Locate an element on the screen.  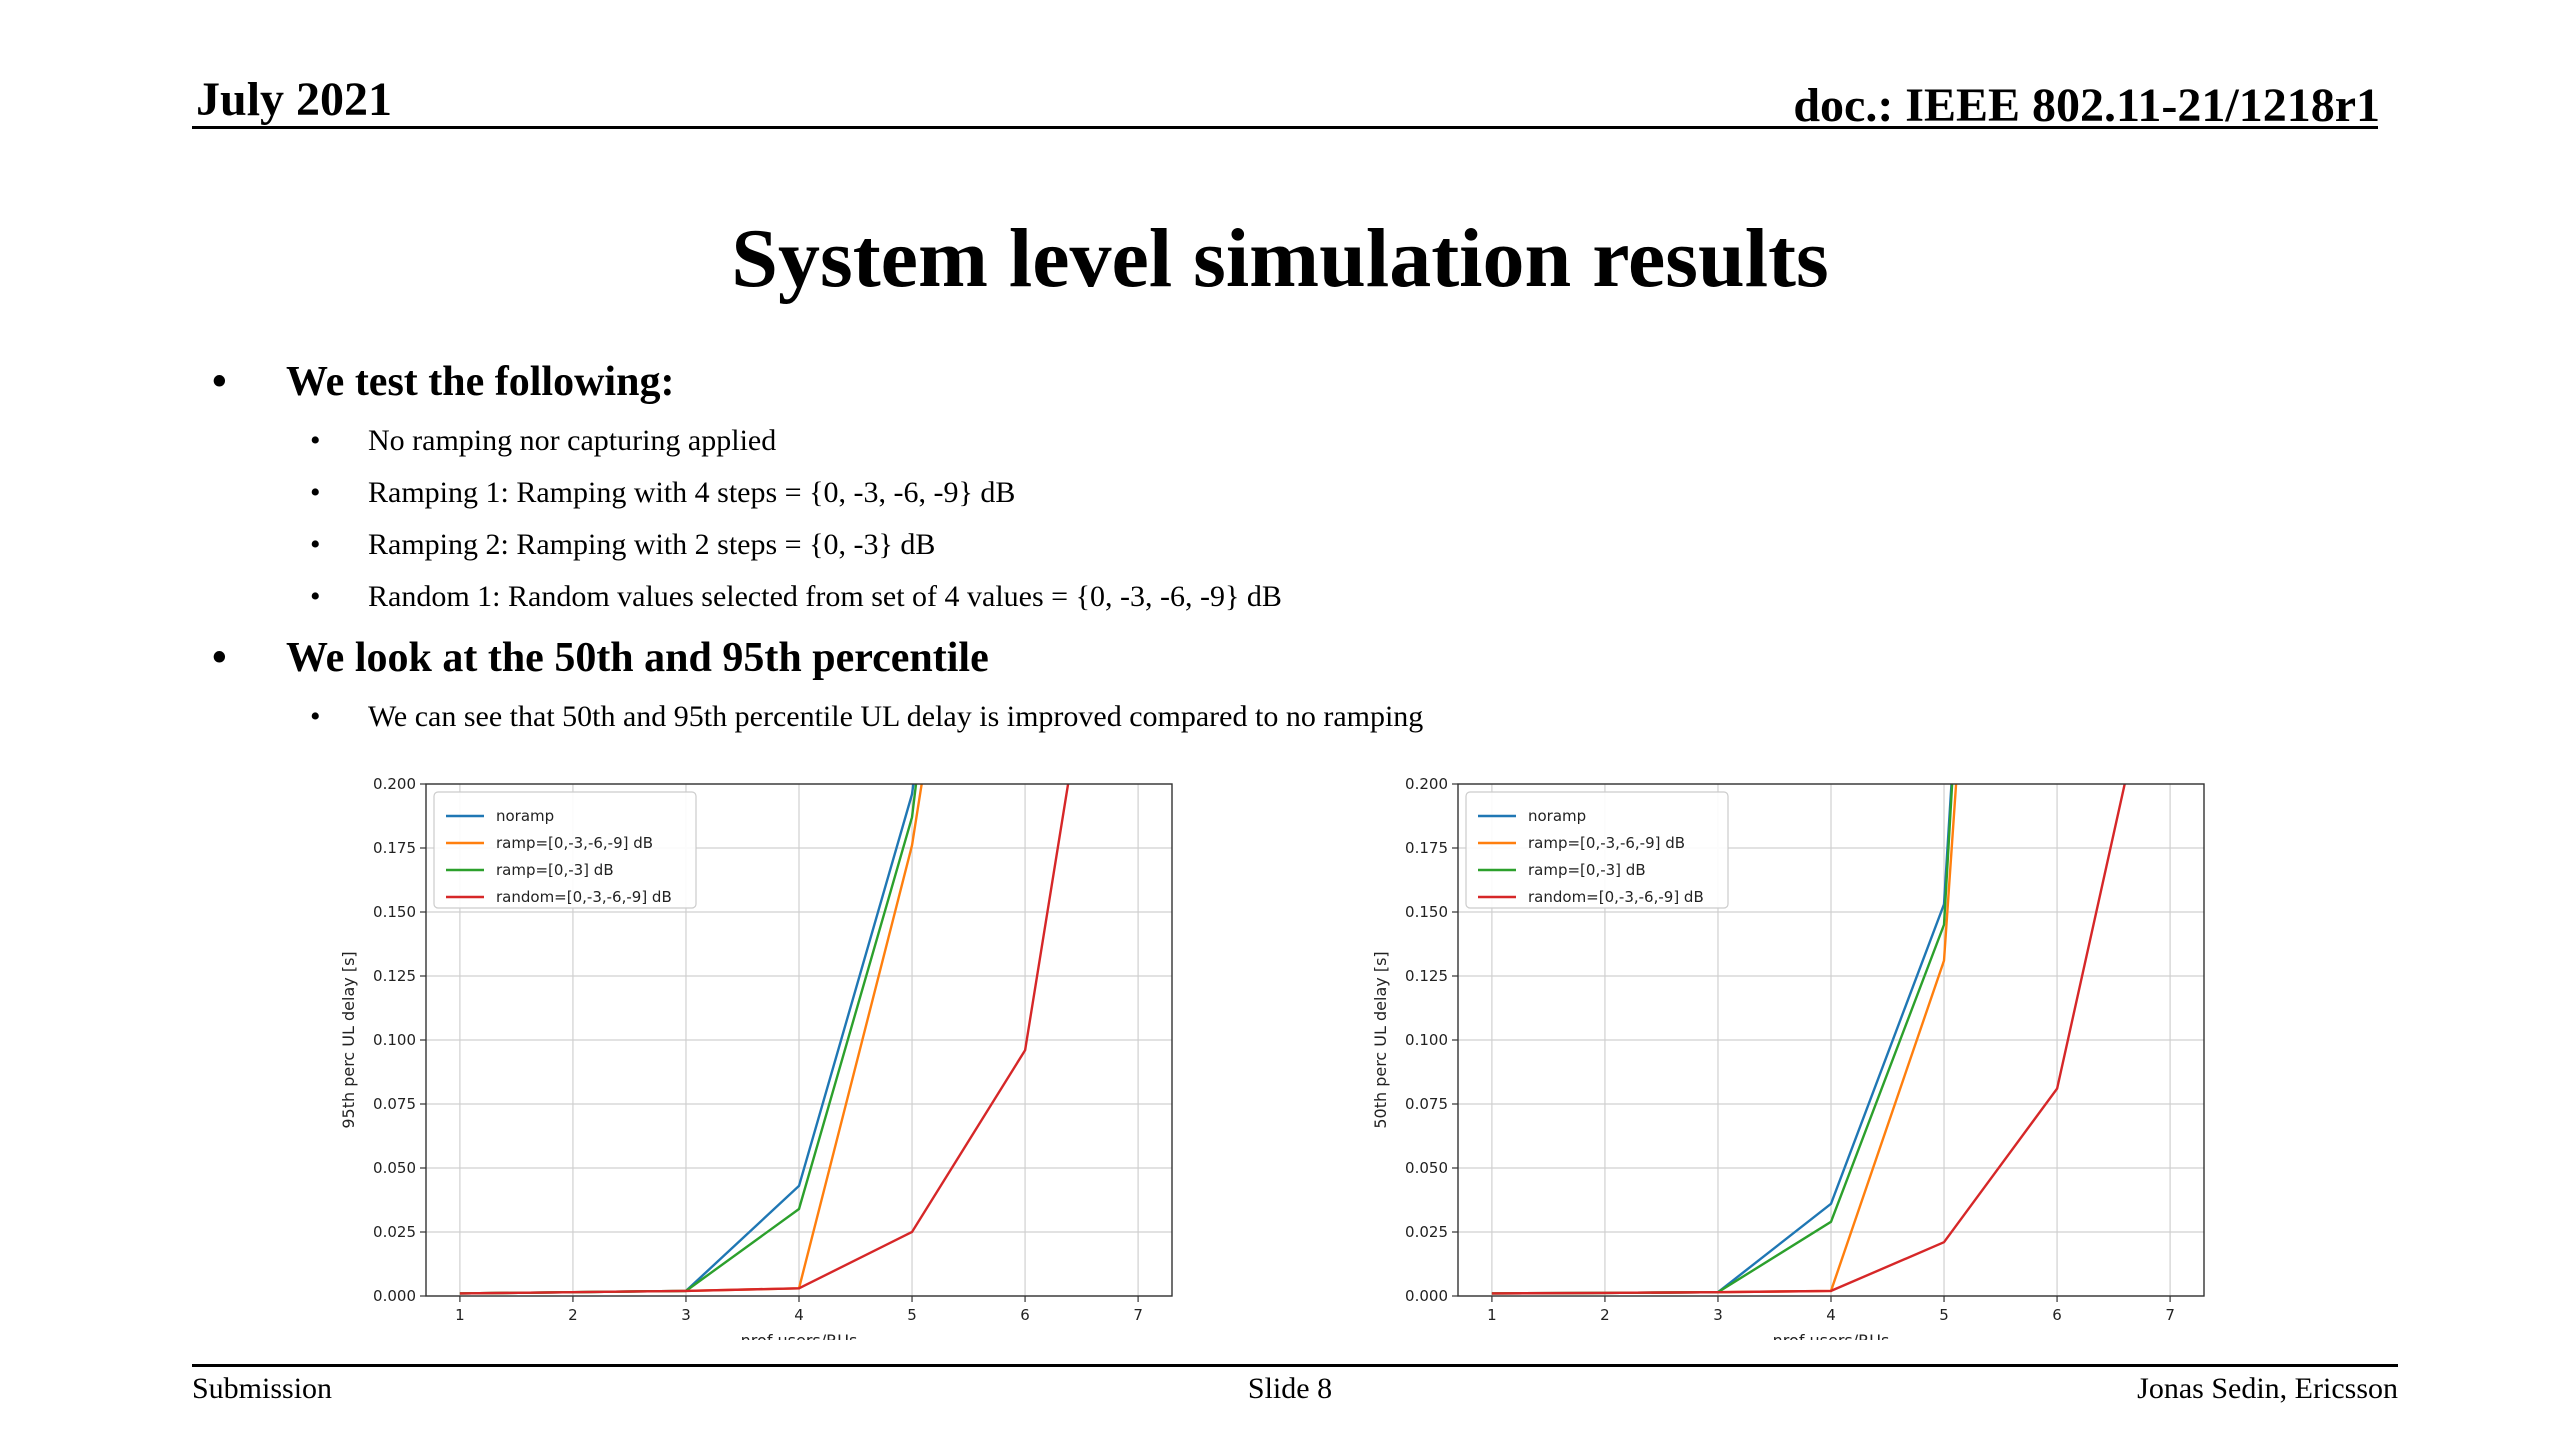
slide-title: System level simulation results is located at coordinates (1280, 258).